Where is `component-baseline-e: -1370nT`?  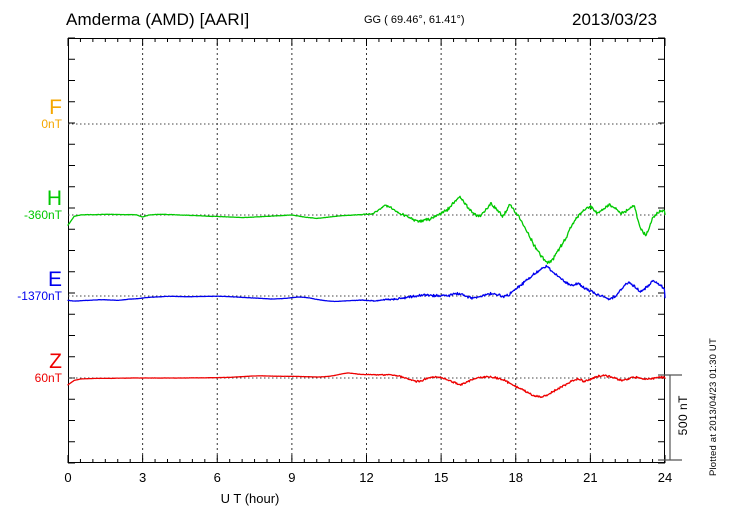
component-baseline-e: -1370nT is located at coordinates (39, 296).